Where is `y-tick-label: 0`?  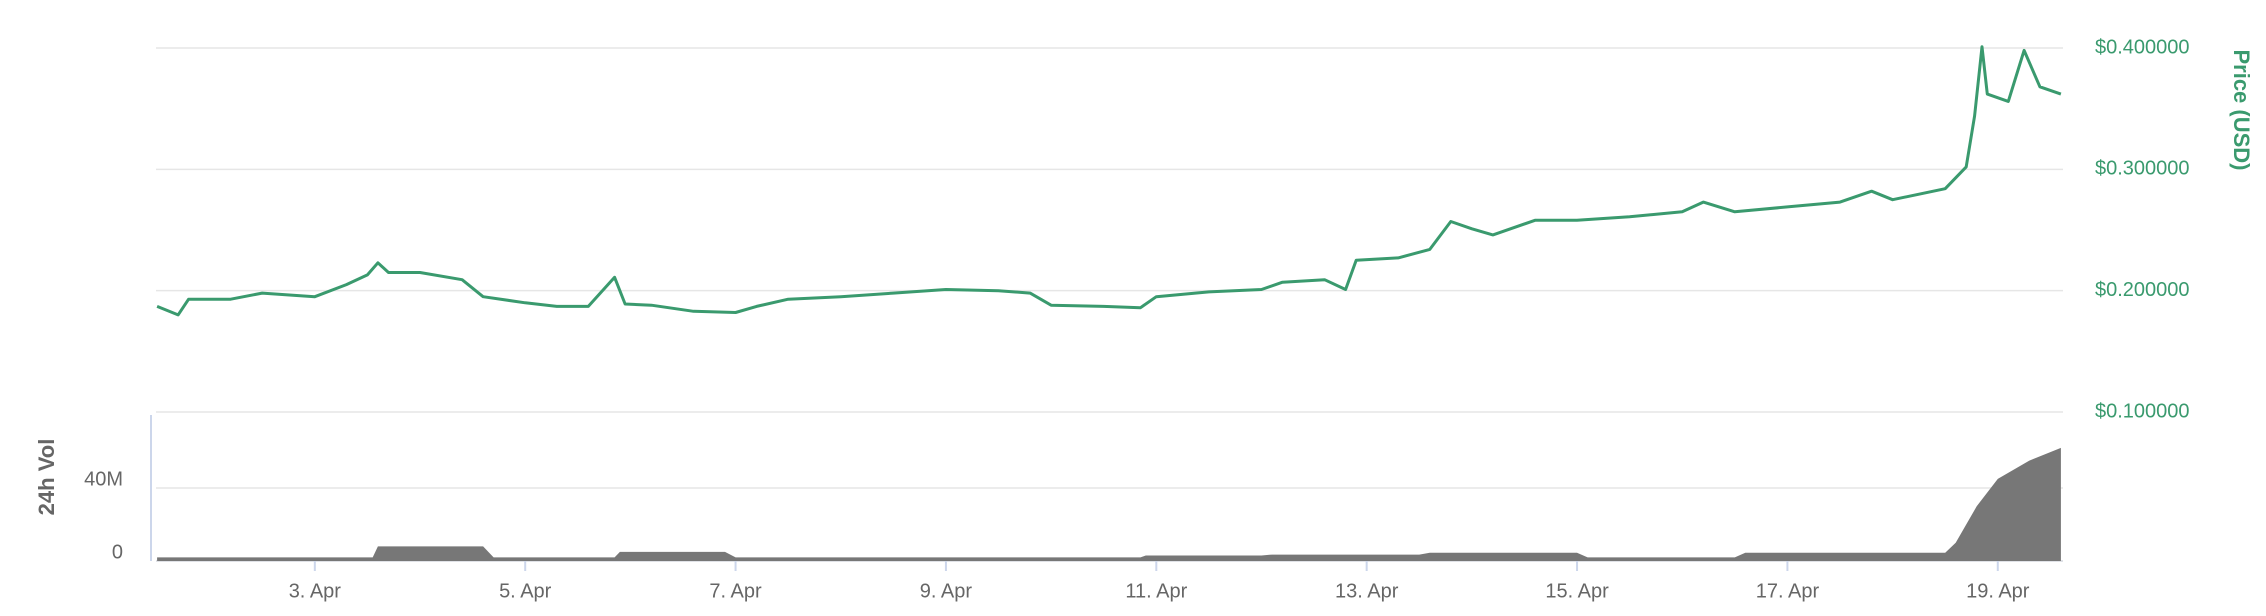
y-tick-label: 0 is located at coordinates (117, 552).